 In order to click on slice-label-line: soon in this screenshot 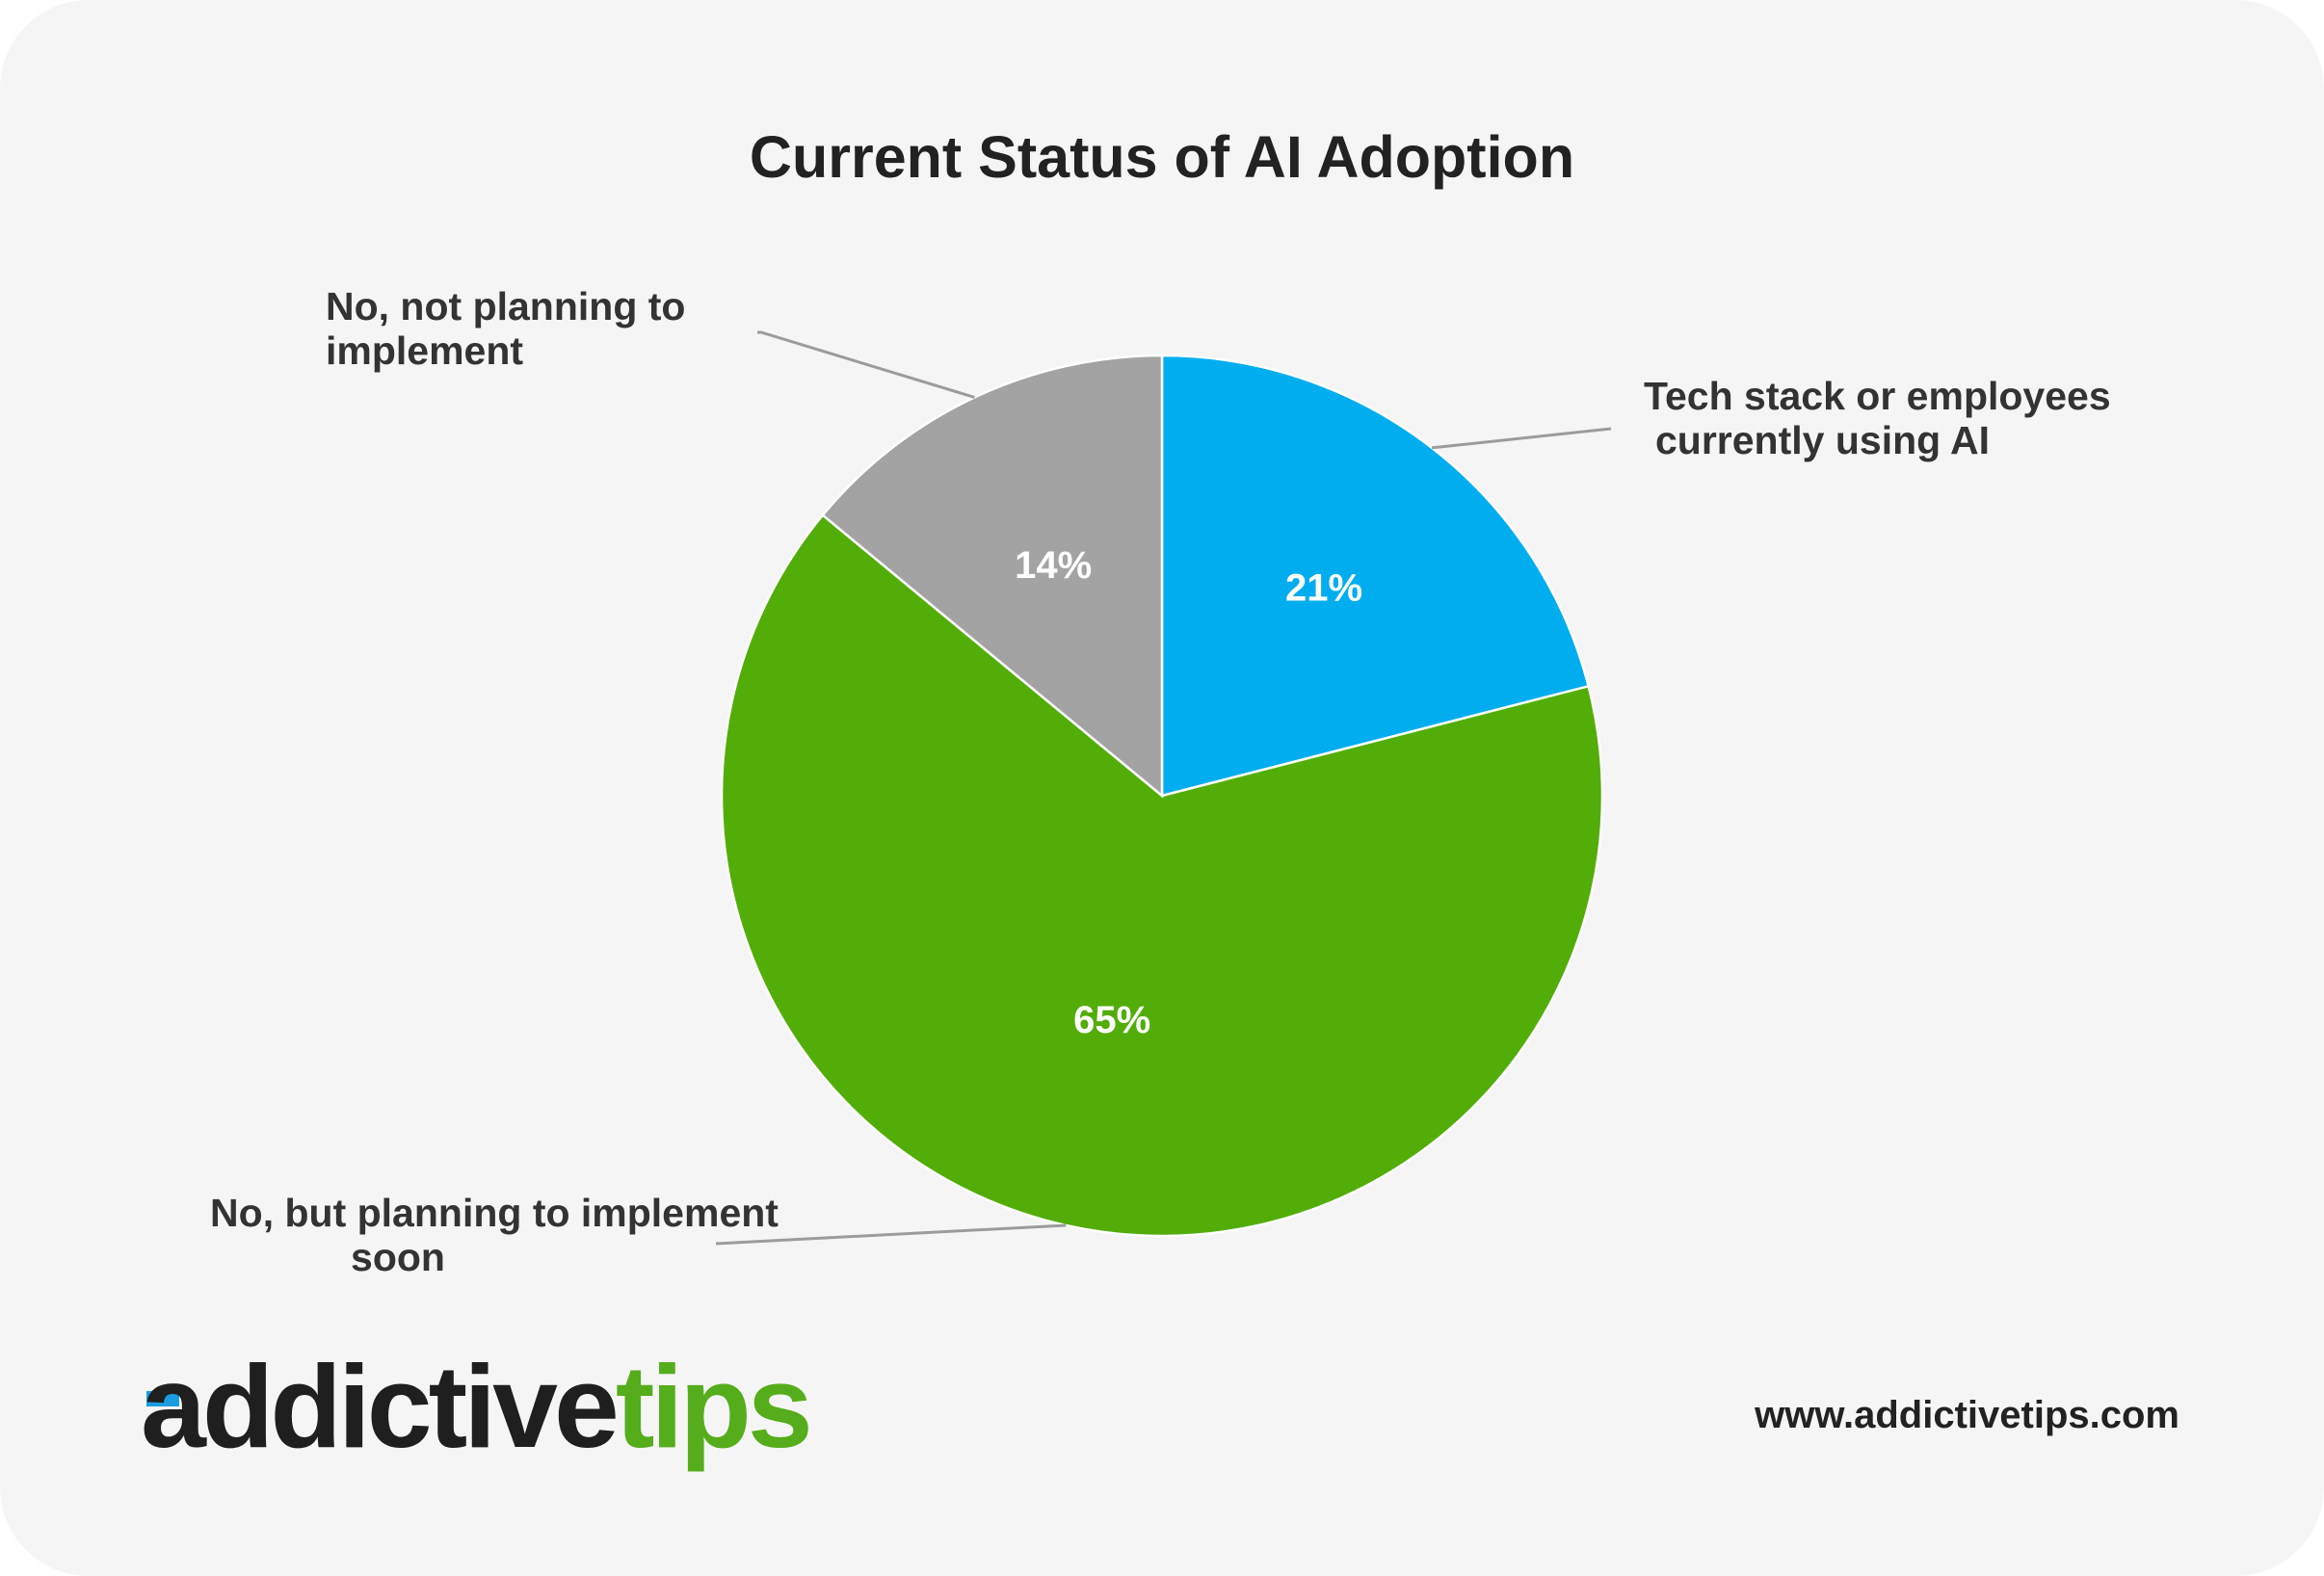, I will do `click(398, 1257)`.